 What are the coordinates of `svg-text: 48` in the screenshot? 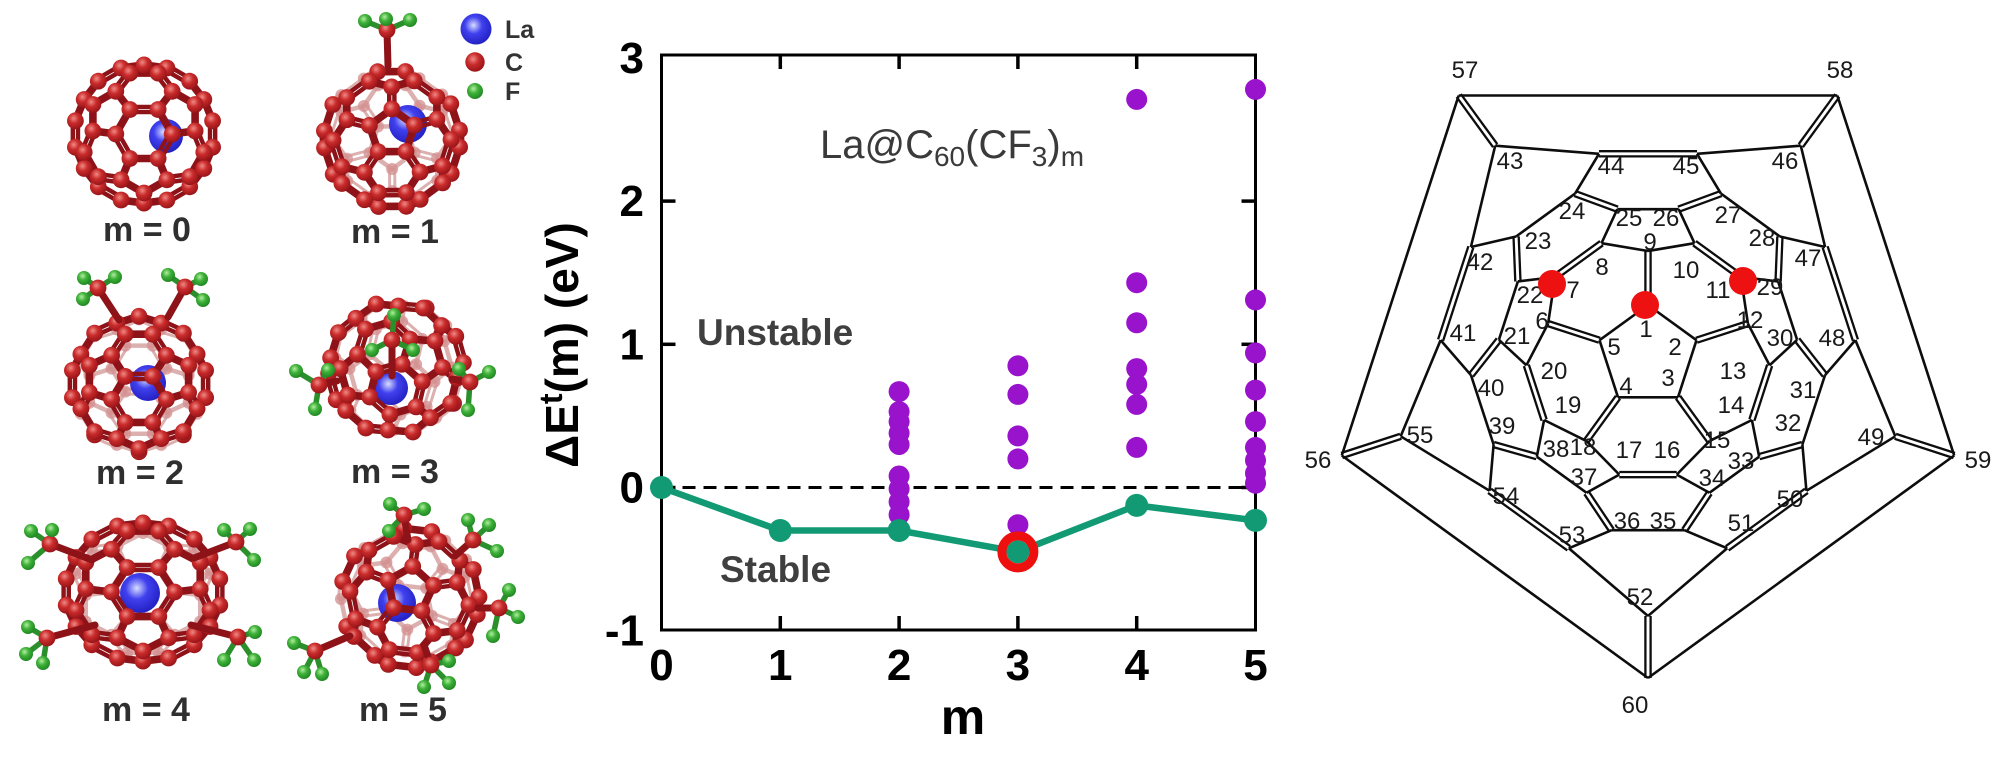 It's located at (1832, 338).